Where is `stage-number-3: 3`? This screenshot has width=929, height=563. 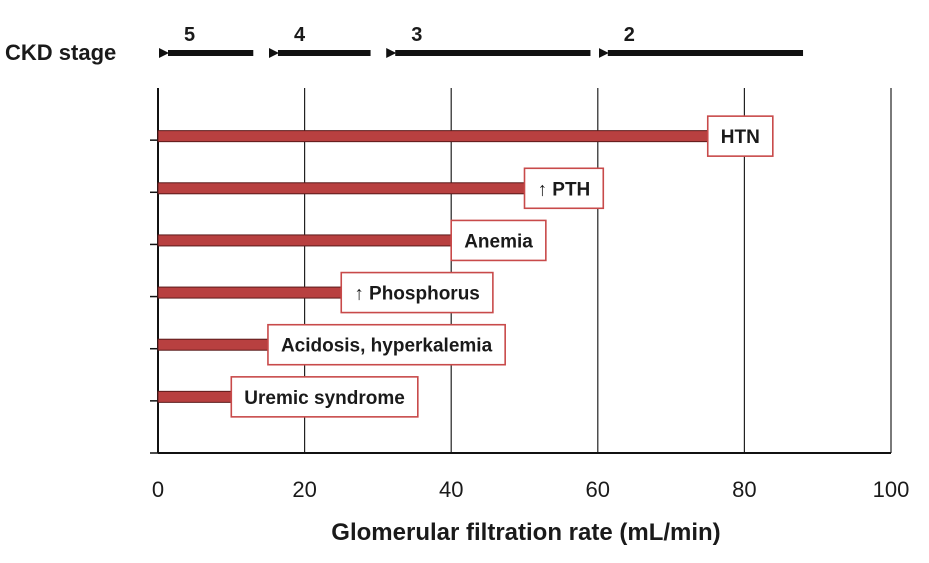 stage-number-3: 3 is located at coordinates (416, 35).